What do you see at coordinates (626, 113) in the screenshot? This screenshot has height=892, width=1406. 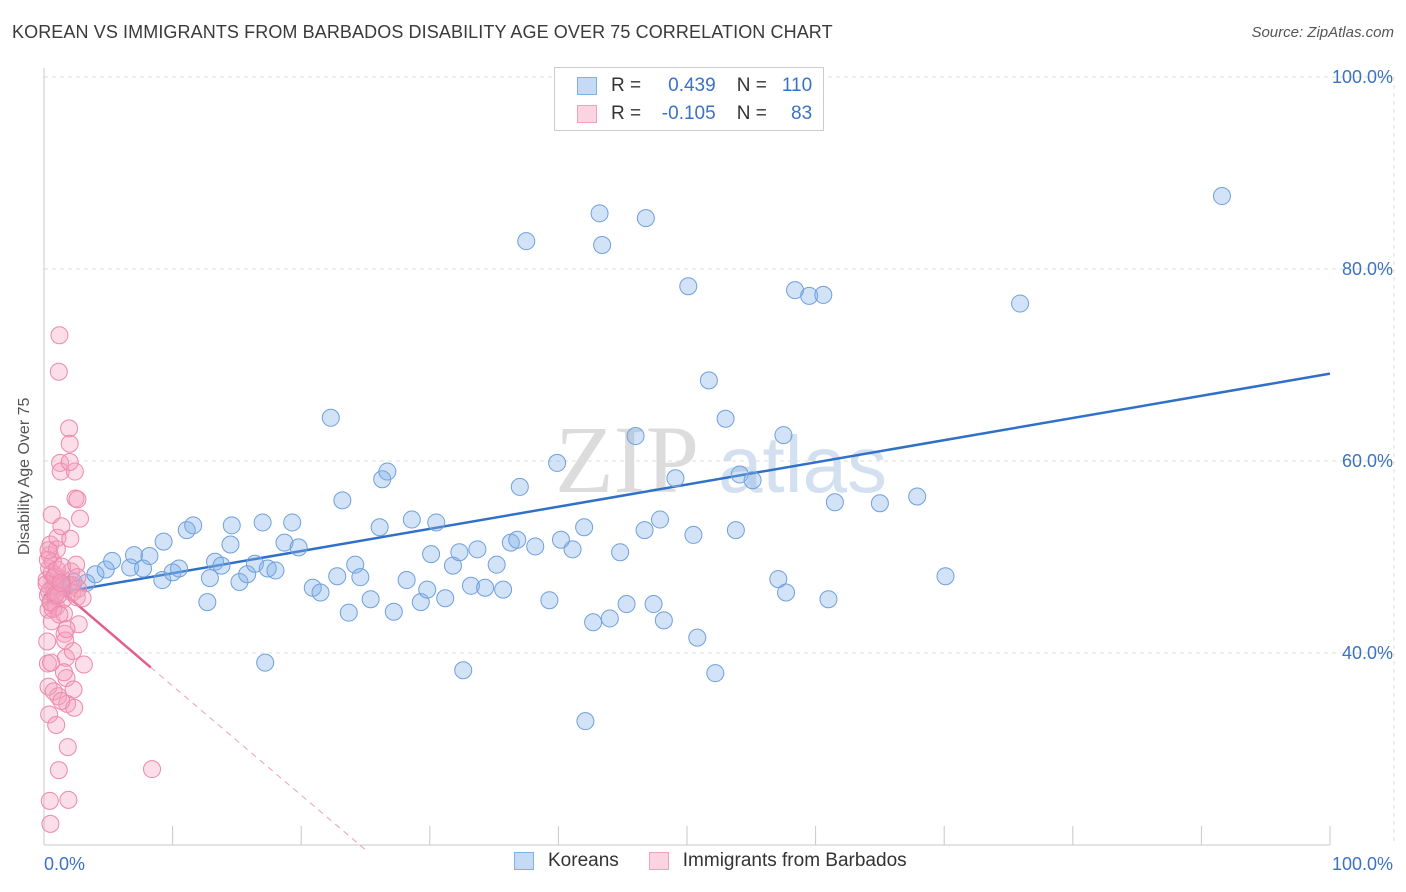 I see `legend-r-label: R =` at bounding box center [626, 113].